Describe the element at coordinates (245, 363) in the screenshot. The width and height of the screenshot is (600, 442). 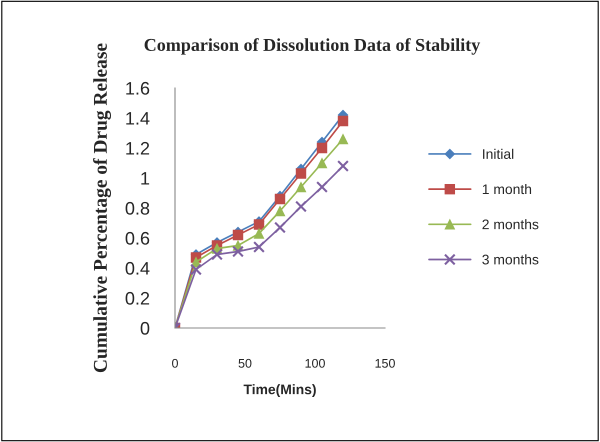
I see `x-tick-label: 50` at that location.